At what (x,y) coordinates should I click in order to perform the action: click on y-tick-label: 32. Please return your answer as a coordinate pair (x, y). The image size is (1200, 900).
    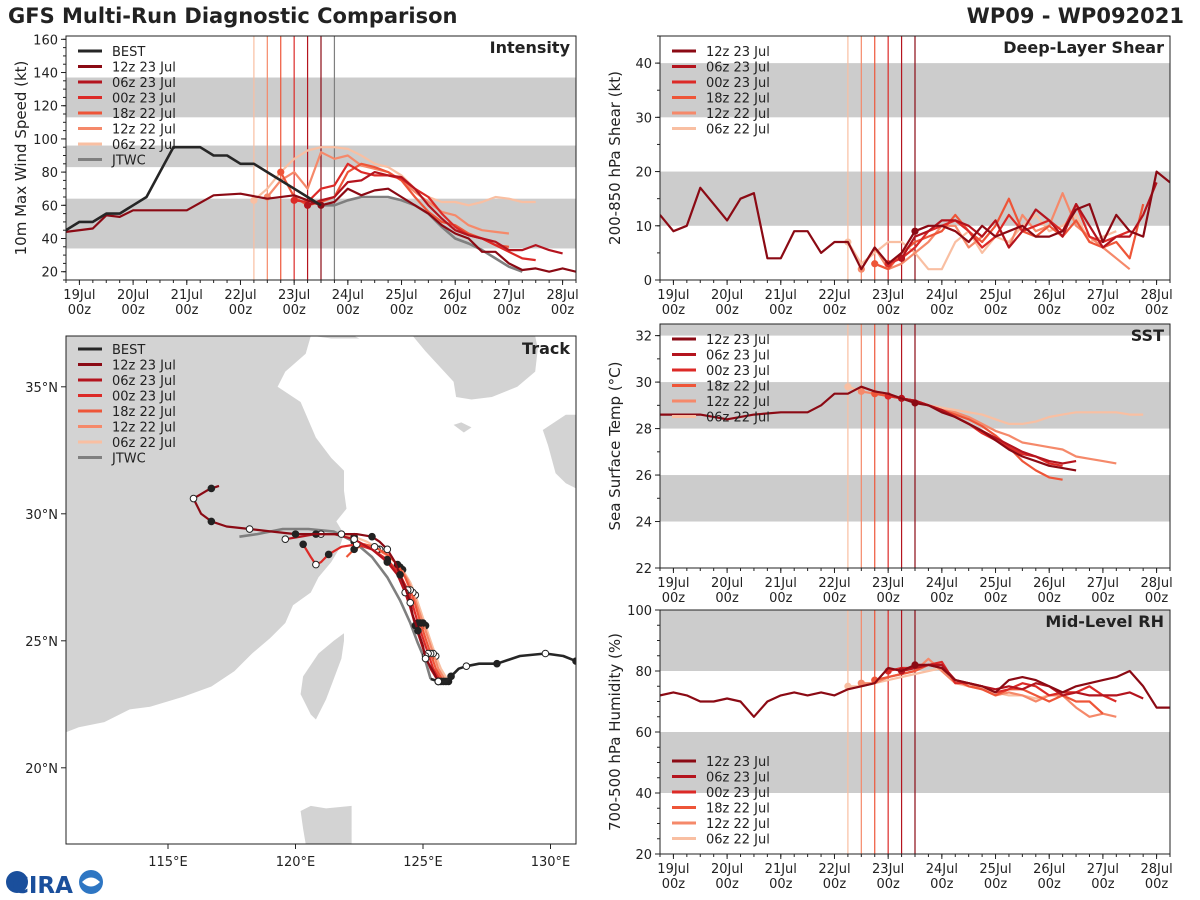
    Looking at the image, I should click on (643, 337).